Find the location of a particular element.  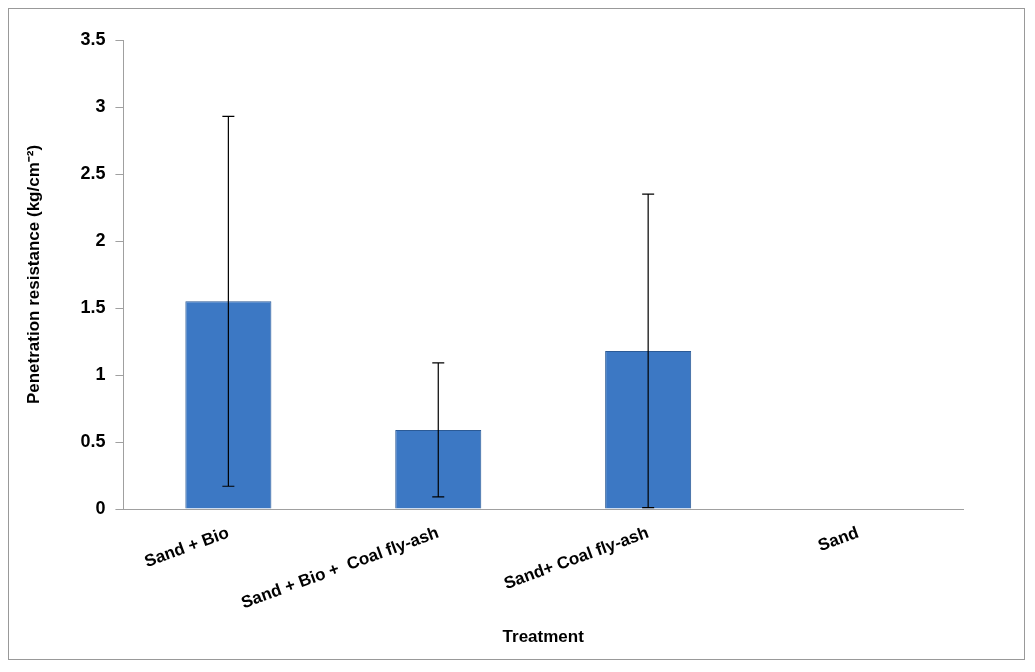

x-tick-label: Sand is located at coordinates (838, 538).